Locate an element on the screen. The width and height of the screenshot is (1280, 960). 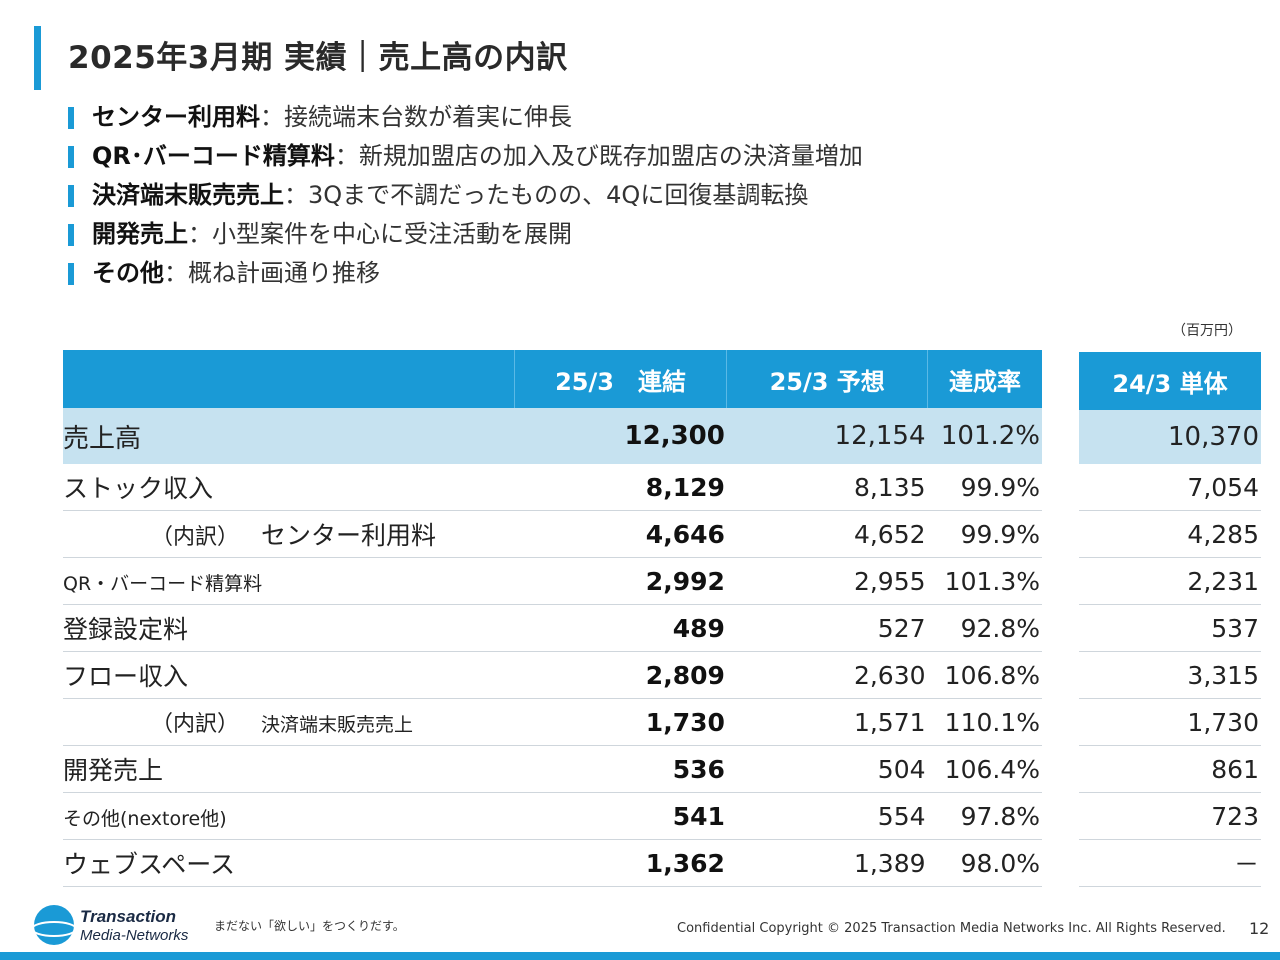
bullet-body: 小型案件を中心に受注活動を展開 is located at coordinates (392, 234).